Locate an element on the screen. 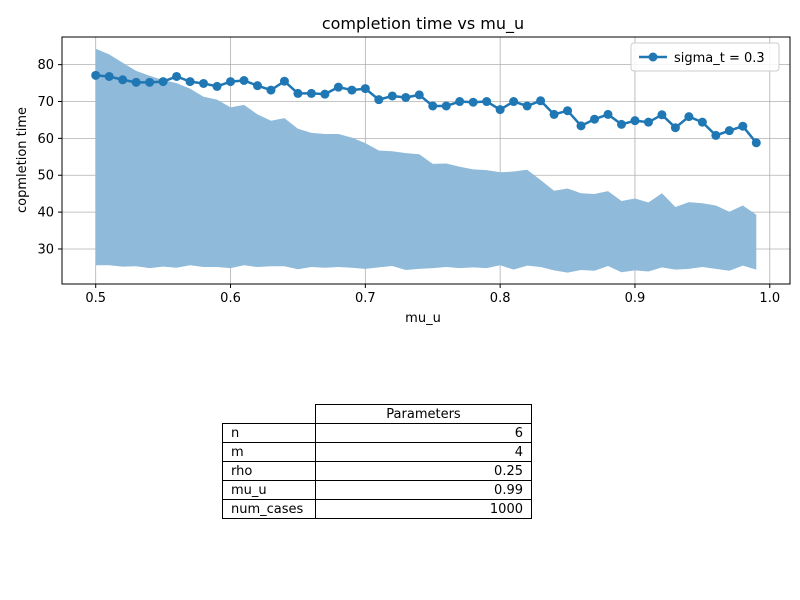 Image resolution: width=800 pixels, height=600 pixels. y-tick-label: 60 is located at coordinates (45, 139).